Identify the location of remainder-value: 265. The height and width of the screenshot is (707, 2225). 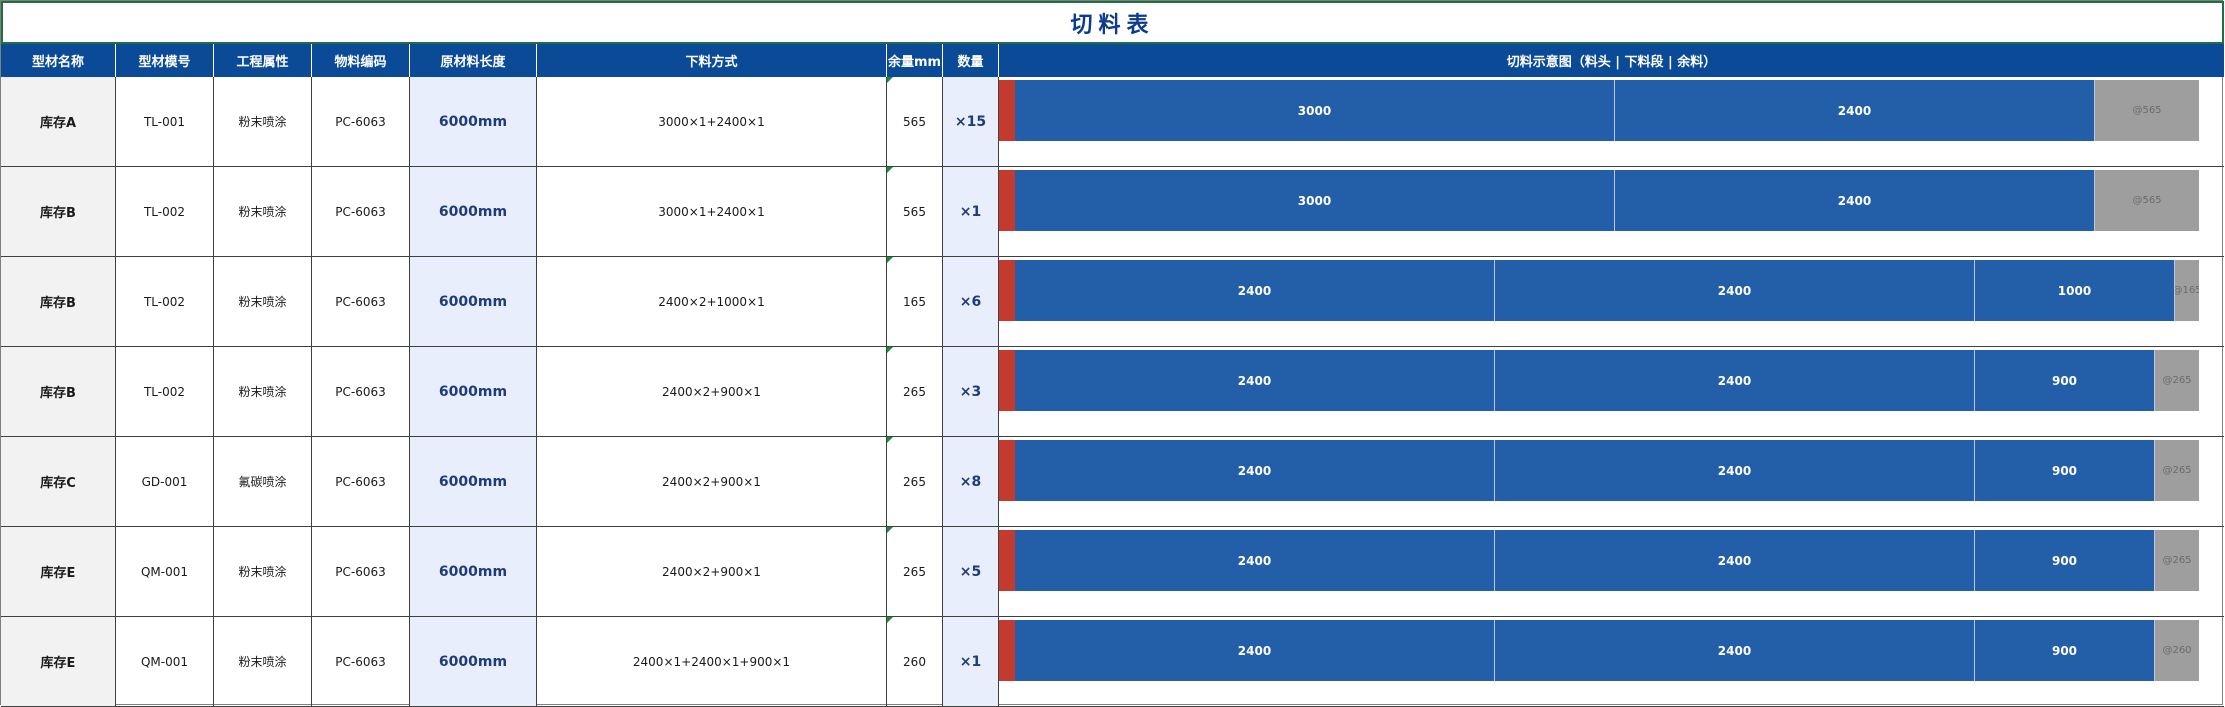
(914, 481).